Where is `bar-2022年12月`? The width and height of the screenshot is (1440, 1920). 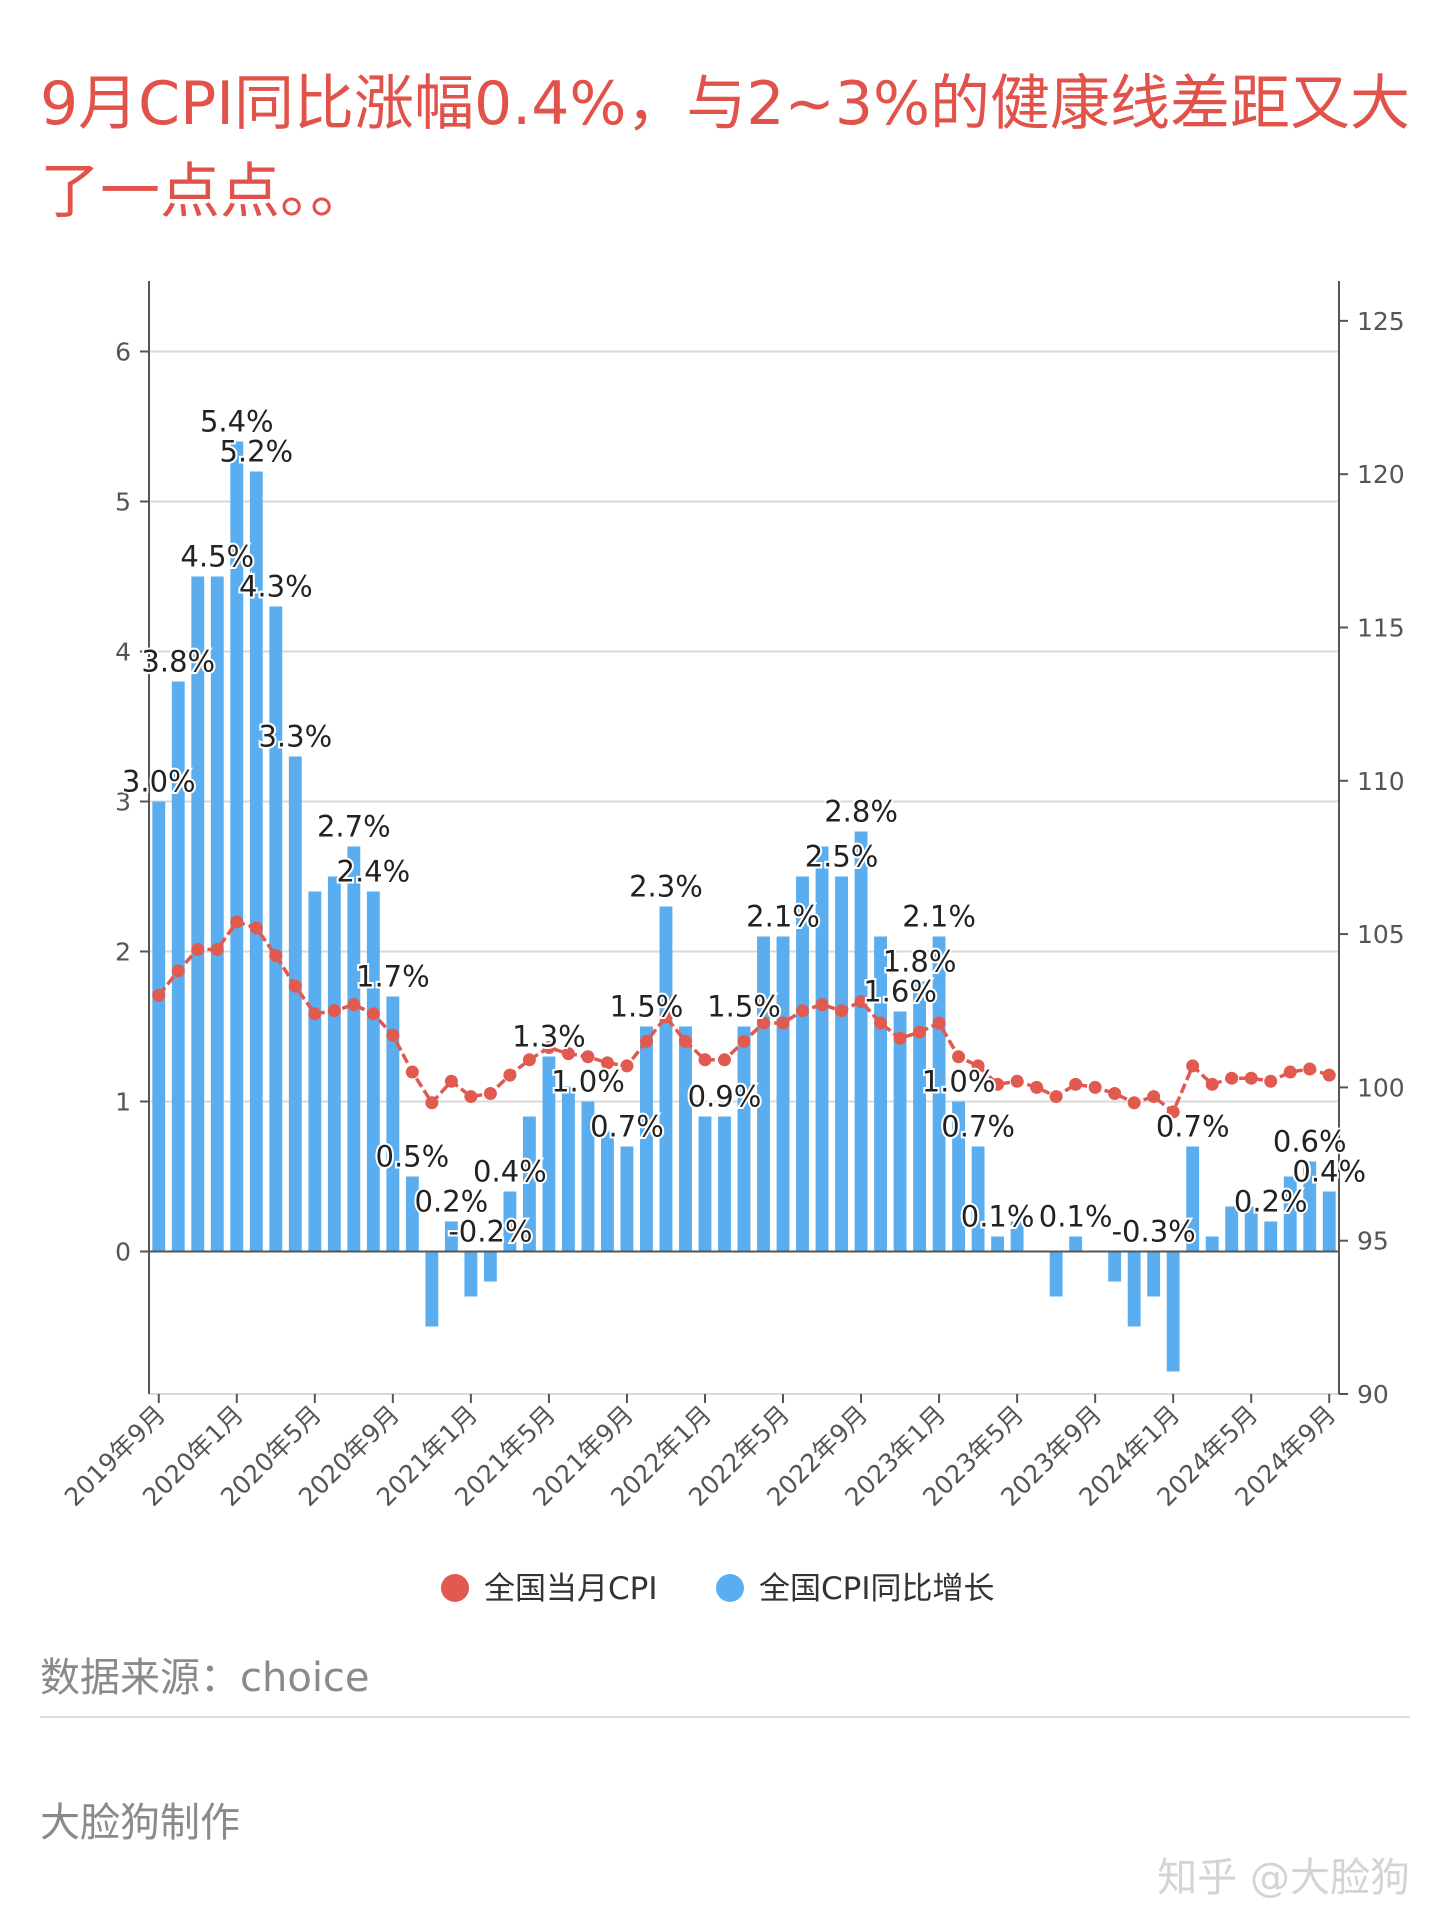
bar-2022年12月 is located at coordinates (920, 1116).